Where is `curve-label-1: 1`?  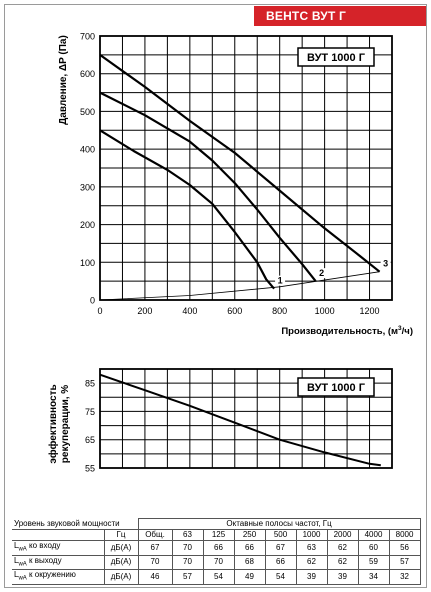 curve-label-1: 1 is located at coordinates (280, 281).